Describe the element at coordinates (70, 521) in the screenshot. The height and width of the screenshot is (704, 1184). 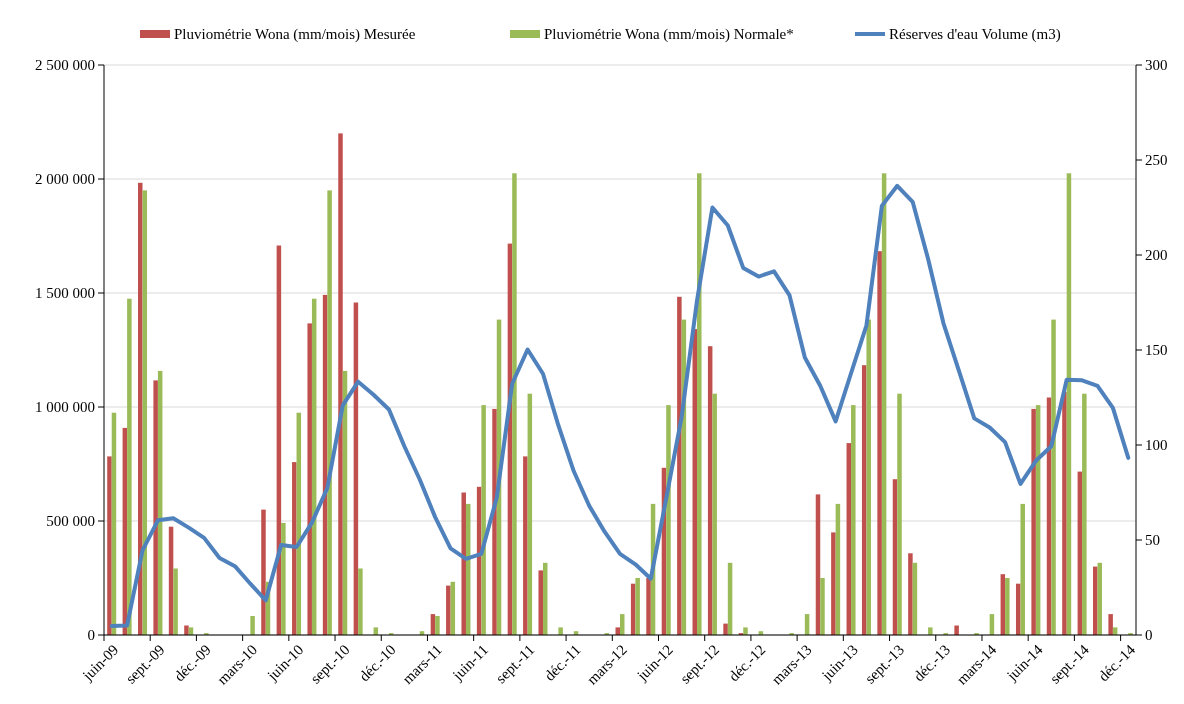
I see `y-tick-label: 500 000` at that location.